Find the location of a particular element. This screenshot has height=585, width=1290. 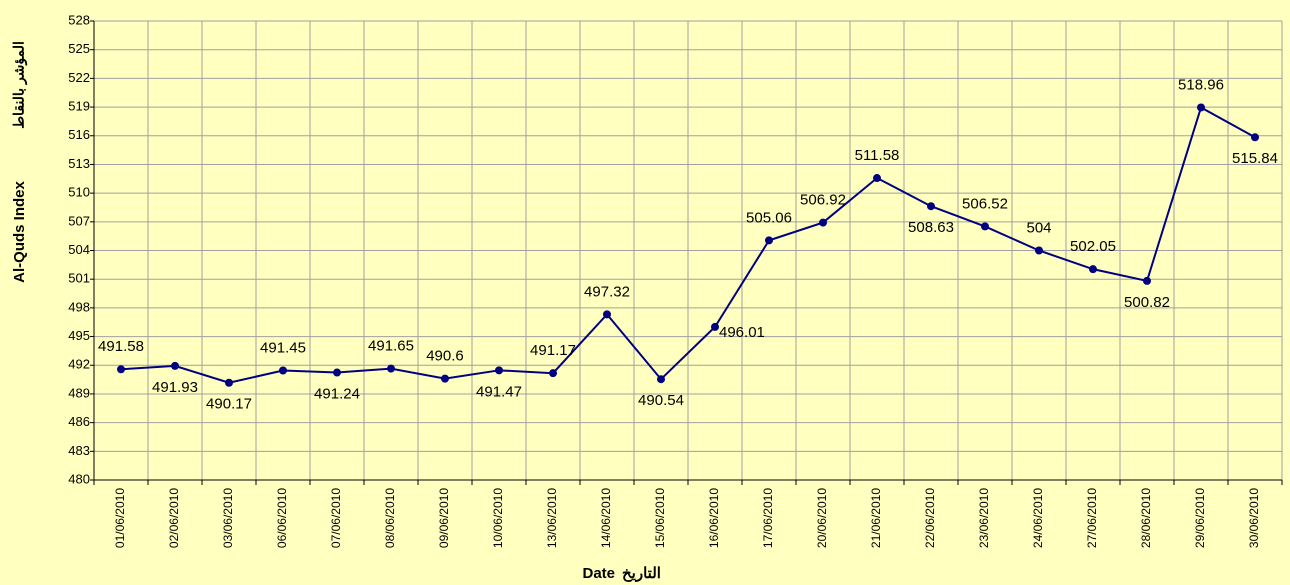

x-tick-label: 07/06/2010 is located at coordinates (336, 518).